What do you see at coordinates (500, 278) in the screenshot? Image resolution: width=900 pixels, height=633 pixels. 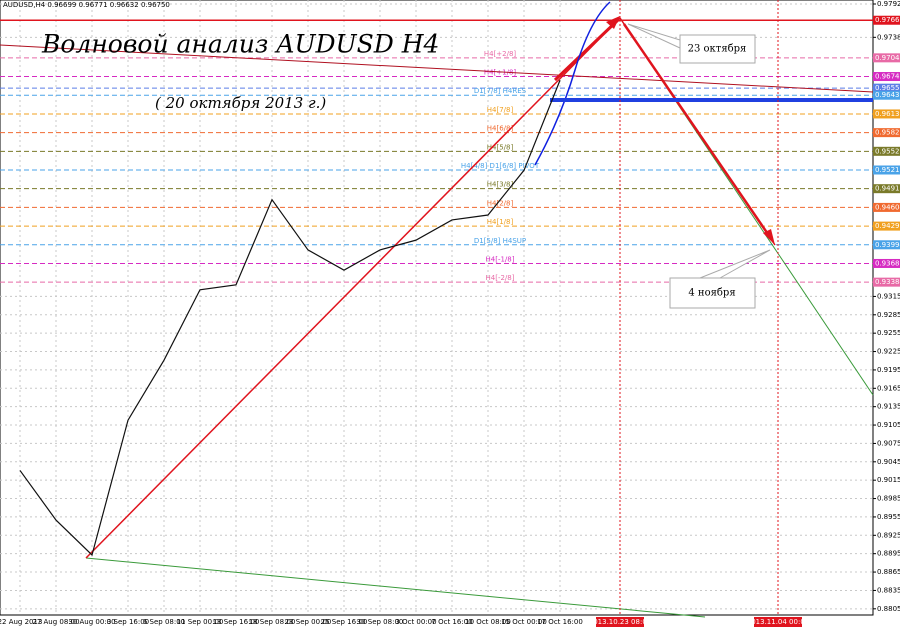 I see `level-label: H4[-2/8]` at bounding box center [500, 278].